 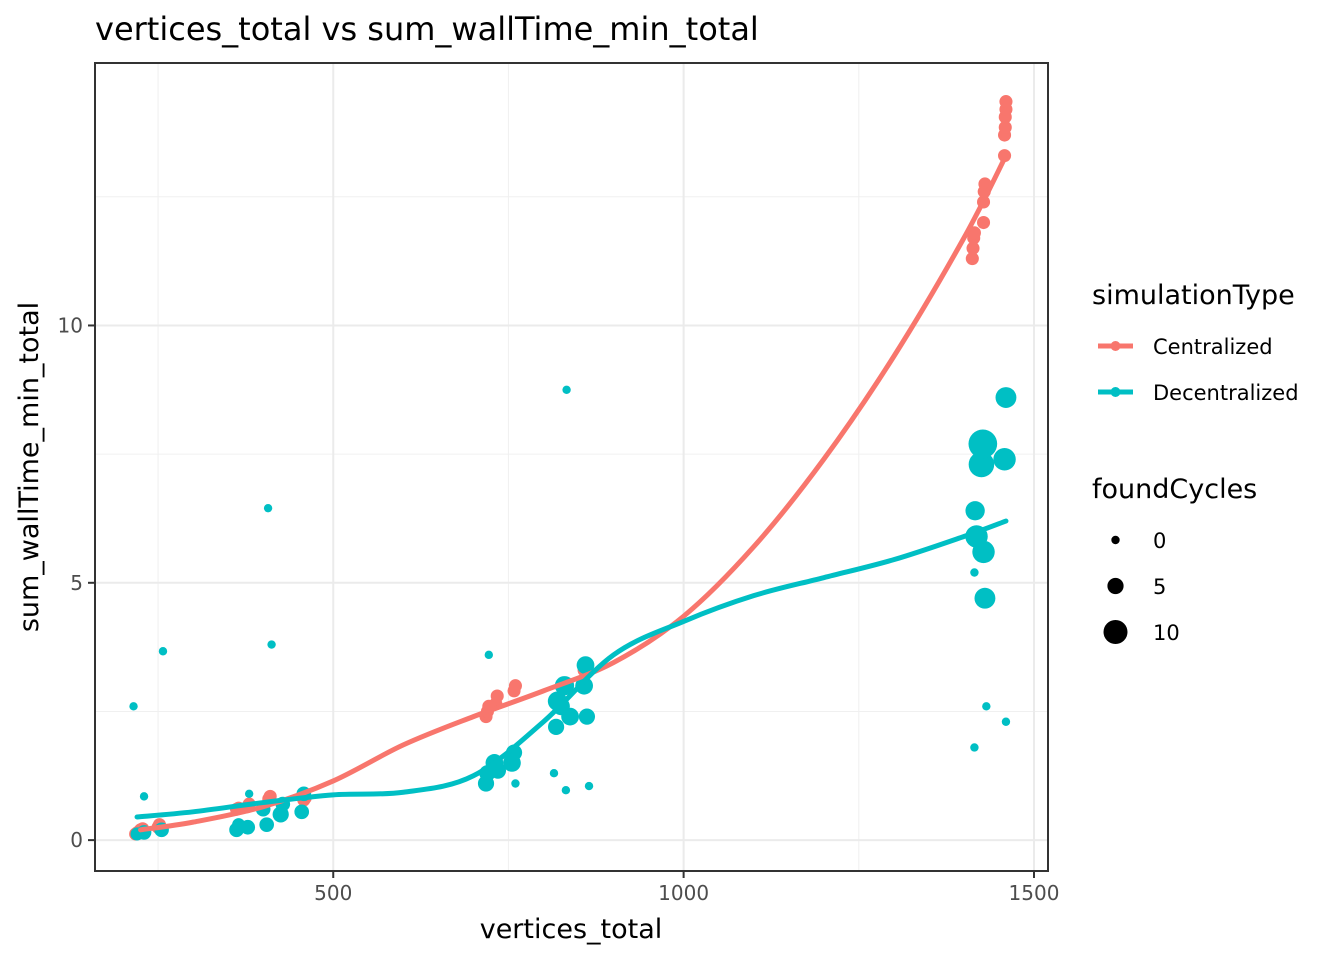 What do you see at coordinates (1159, 587) in the screenshot?
I see `legend-size-label: 5` at bounding box center [1159, 587].